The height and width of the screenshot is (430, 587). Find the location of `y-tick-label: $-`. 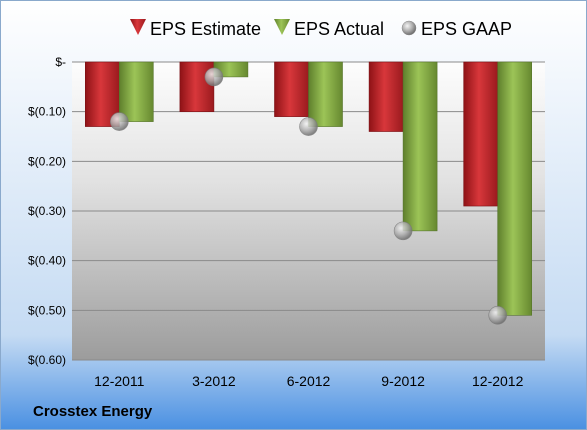

y-tick-label: $- is located at coordinates (60, 62).